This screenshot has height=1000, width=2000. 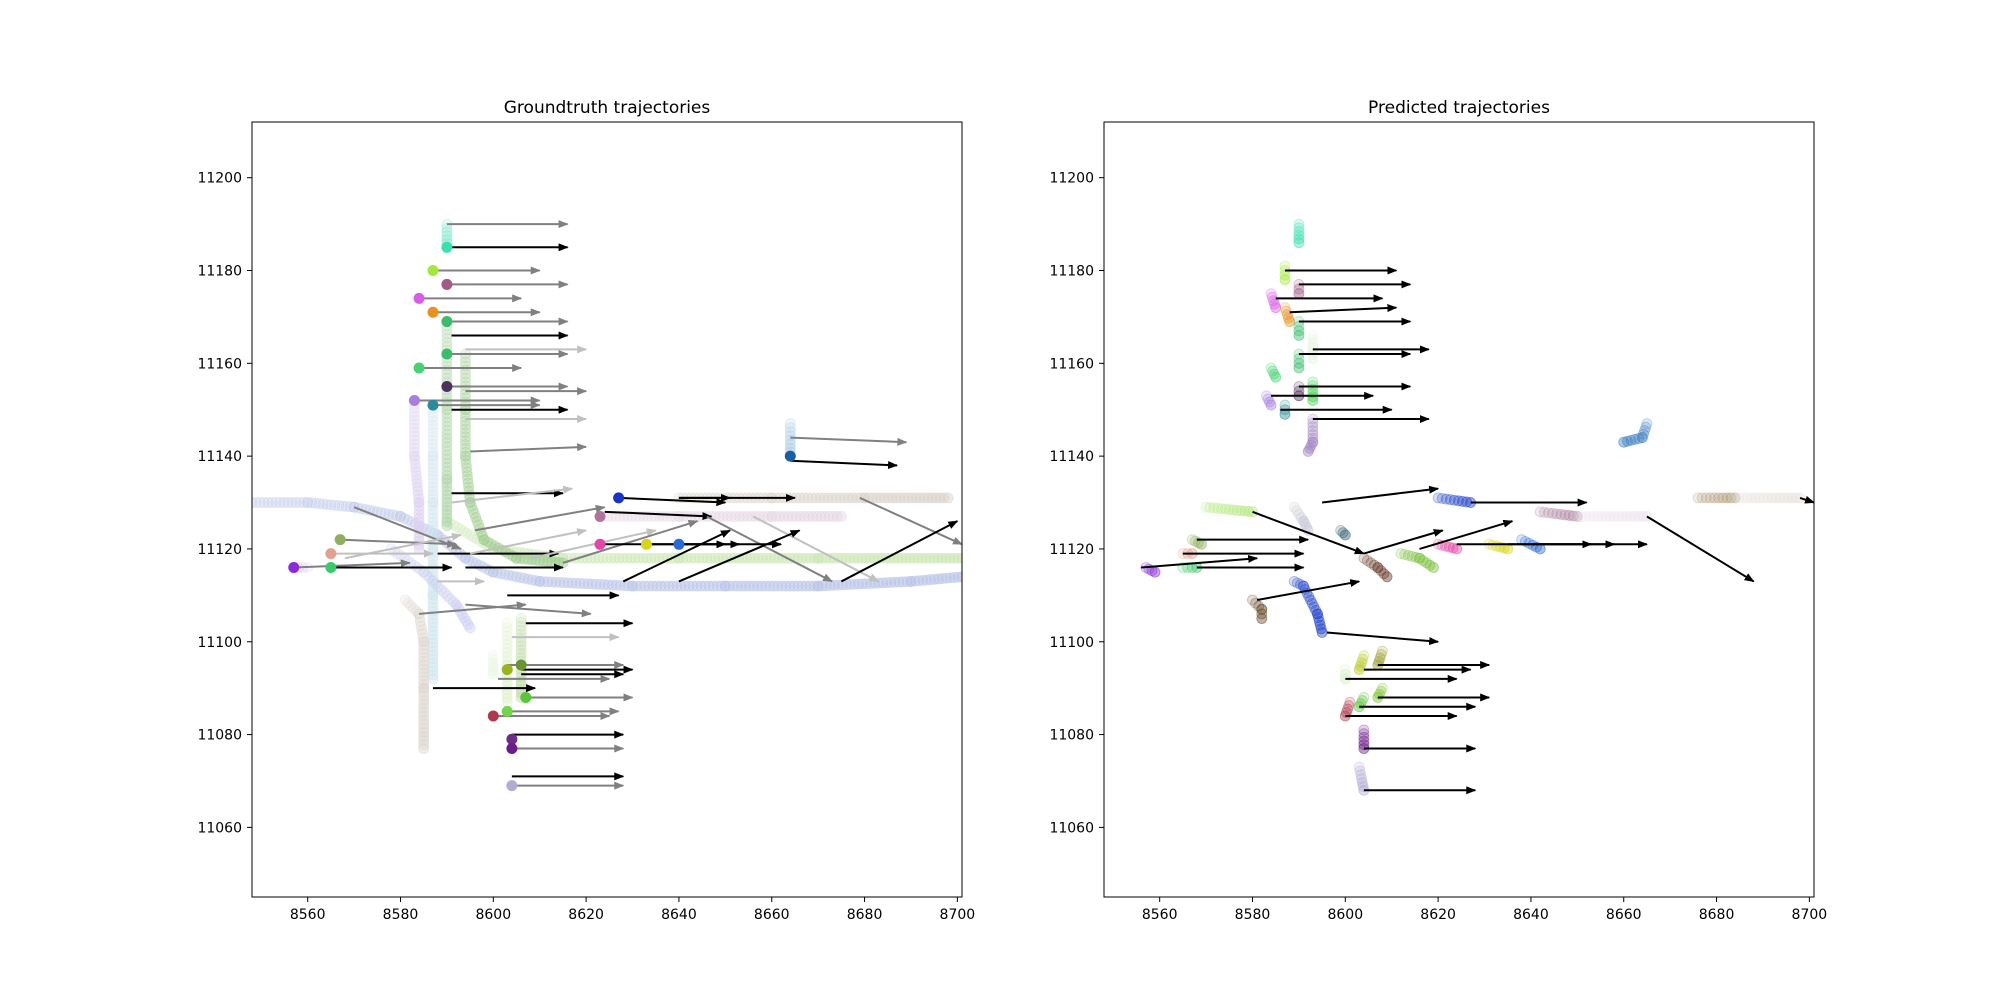 I want to click on y-tick-label: 11080, so click(x=219, y=736).